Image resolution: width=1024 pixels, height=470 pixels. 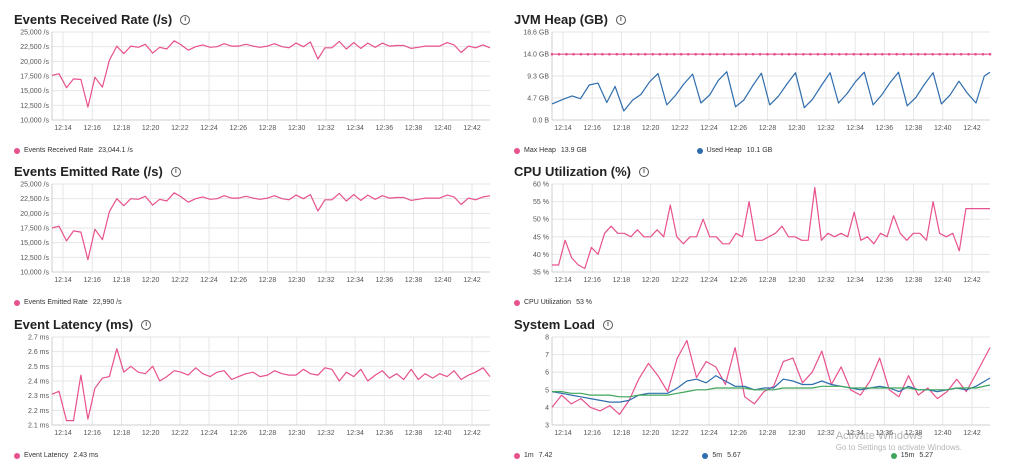 I want to click on legend-label: 1m, so click(x=529, y=455).